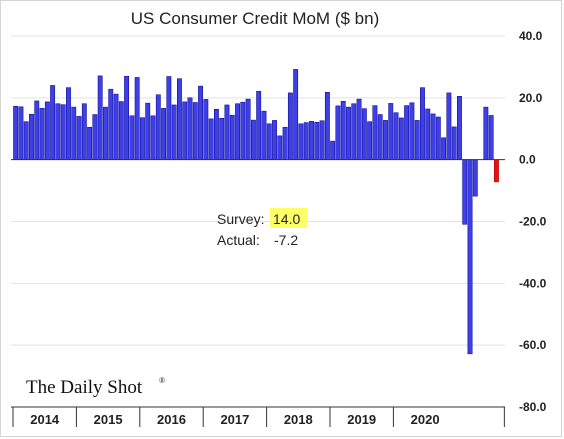 The image size is (564, 439). Describe the element at coordinates (298, 419) in the screenshot. I see `x-tick-label-2018: 2018` at that location.